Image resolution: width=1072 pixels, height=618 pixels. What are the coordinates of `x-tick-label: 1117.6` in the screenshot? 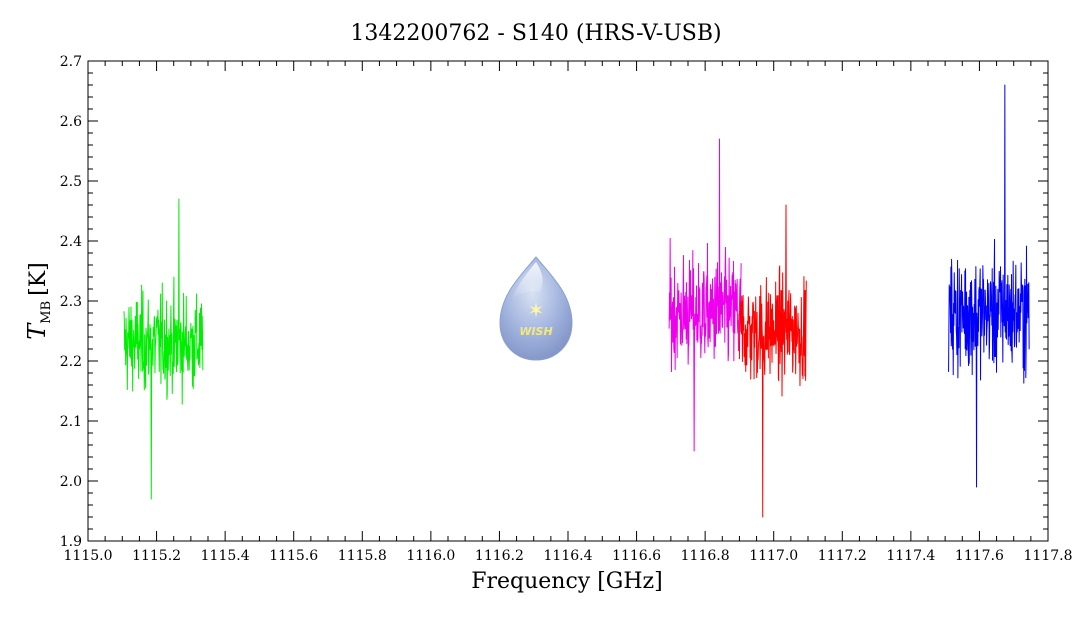 It's located at (979, 556).